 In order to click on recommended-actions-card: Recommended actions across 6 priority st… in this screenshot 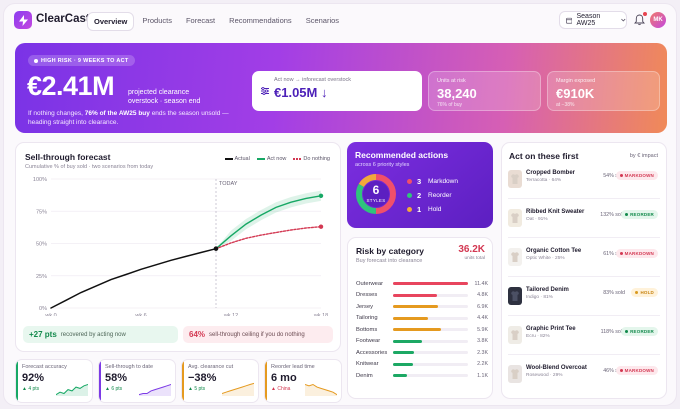, I will do `click(420, 185)`.